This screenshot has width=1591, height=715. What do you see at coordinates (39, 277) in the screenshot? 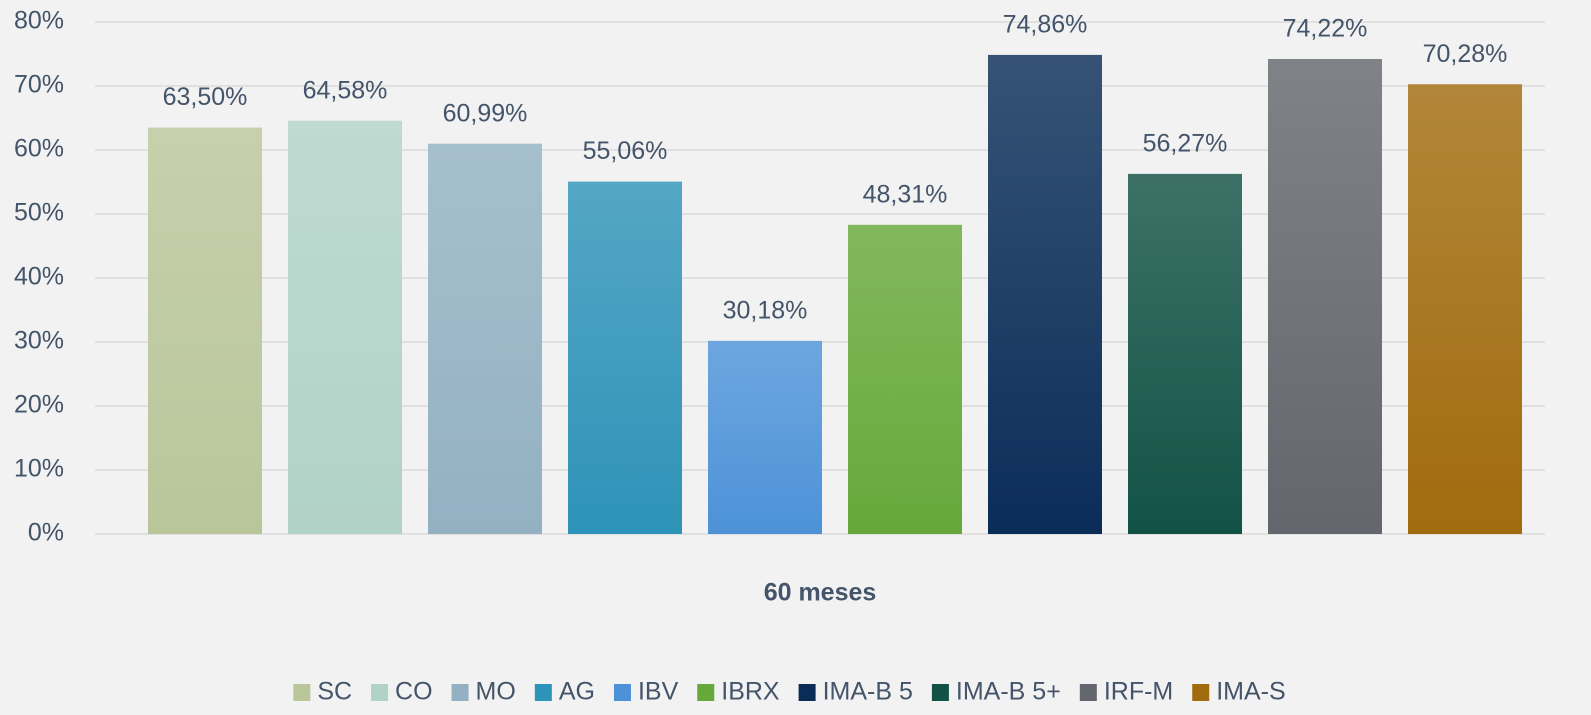
I see `y-tick-label: 40%` at bounding box center [39, 277].